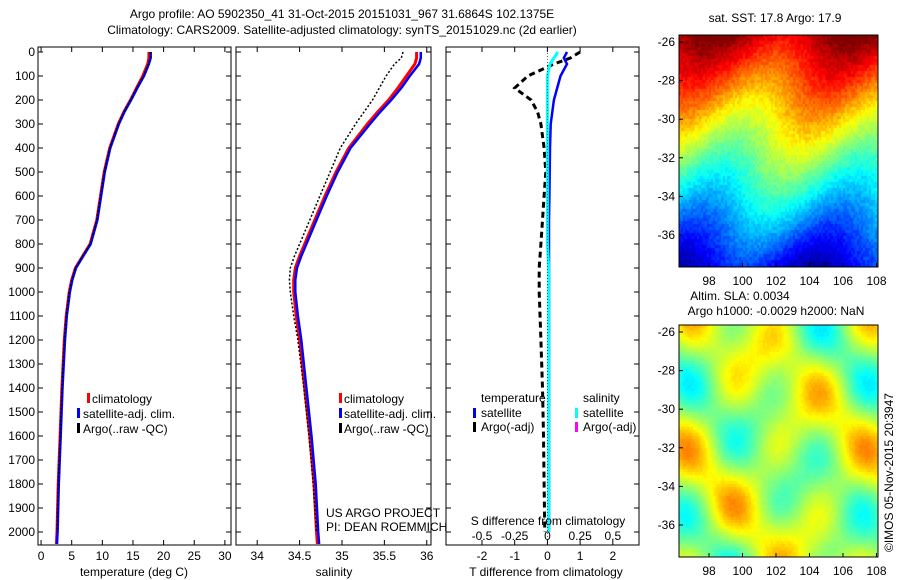 The width and height of the screenshot is (900, 580). I want to click on series-line-climatology, so click(355, 298).